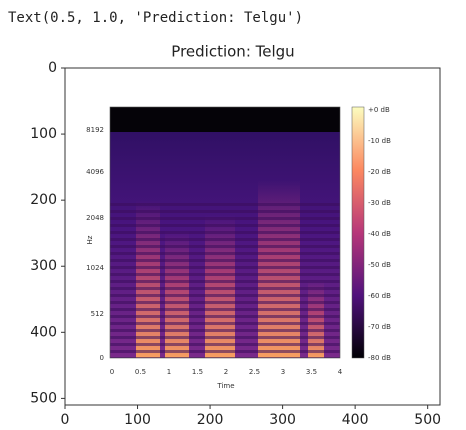  Describe the element at coordinates (358, 232) in the screenshot. I see `colorbar` at that location.